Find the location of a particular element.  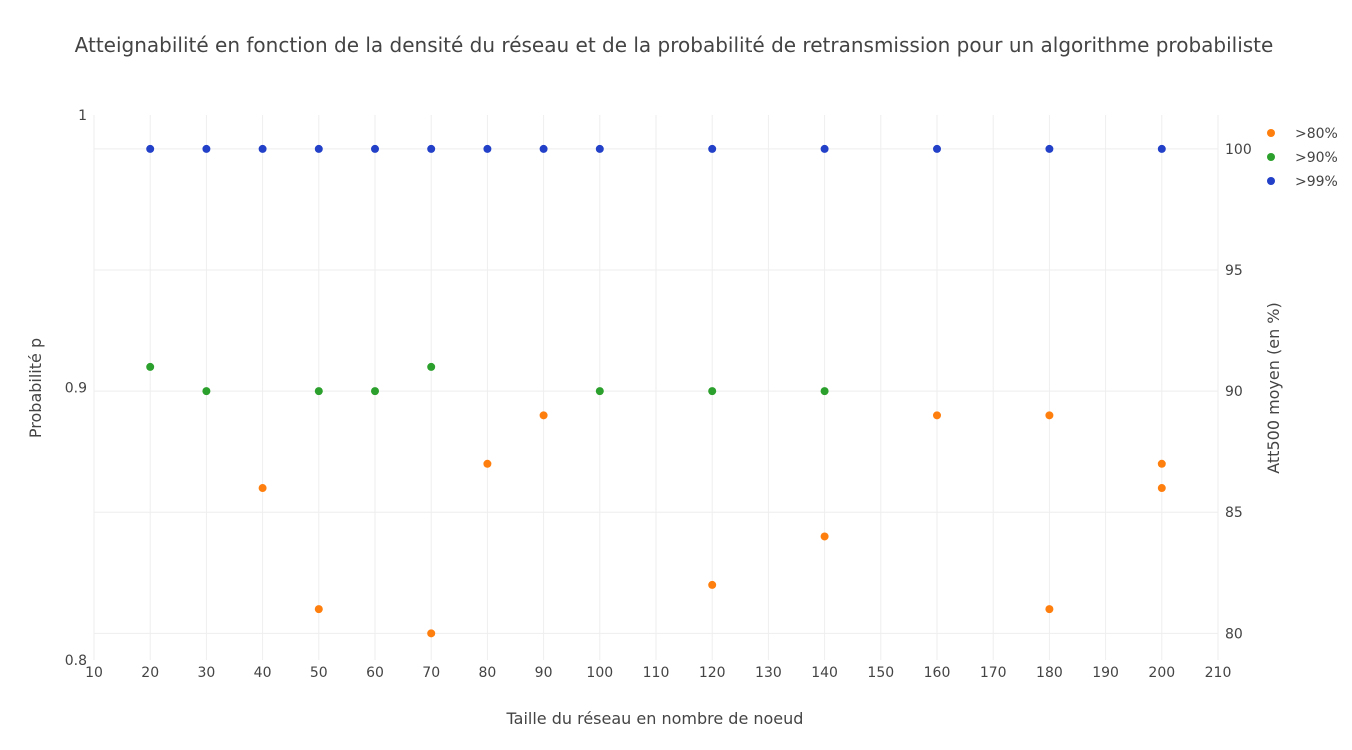

y-axis-title: Probabilité p is located at coordinates (35, 388).